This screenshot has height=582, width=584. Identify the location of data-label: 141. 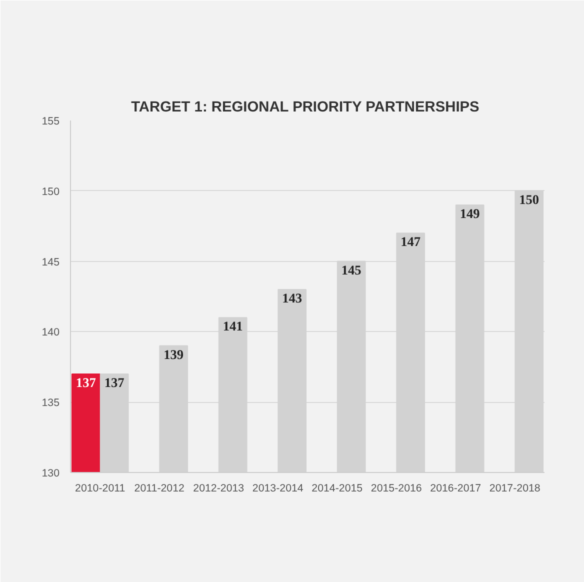
(232, 326).